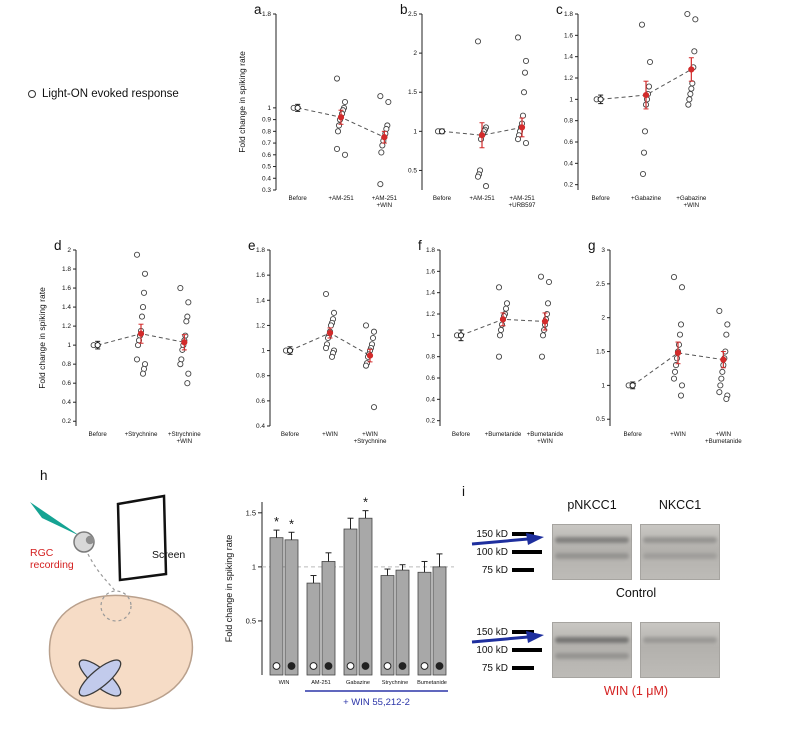  I want to click on tick-label: 0.6, so click(266, 155).